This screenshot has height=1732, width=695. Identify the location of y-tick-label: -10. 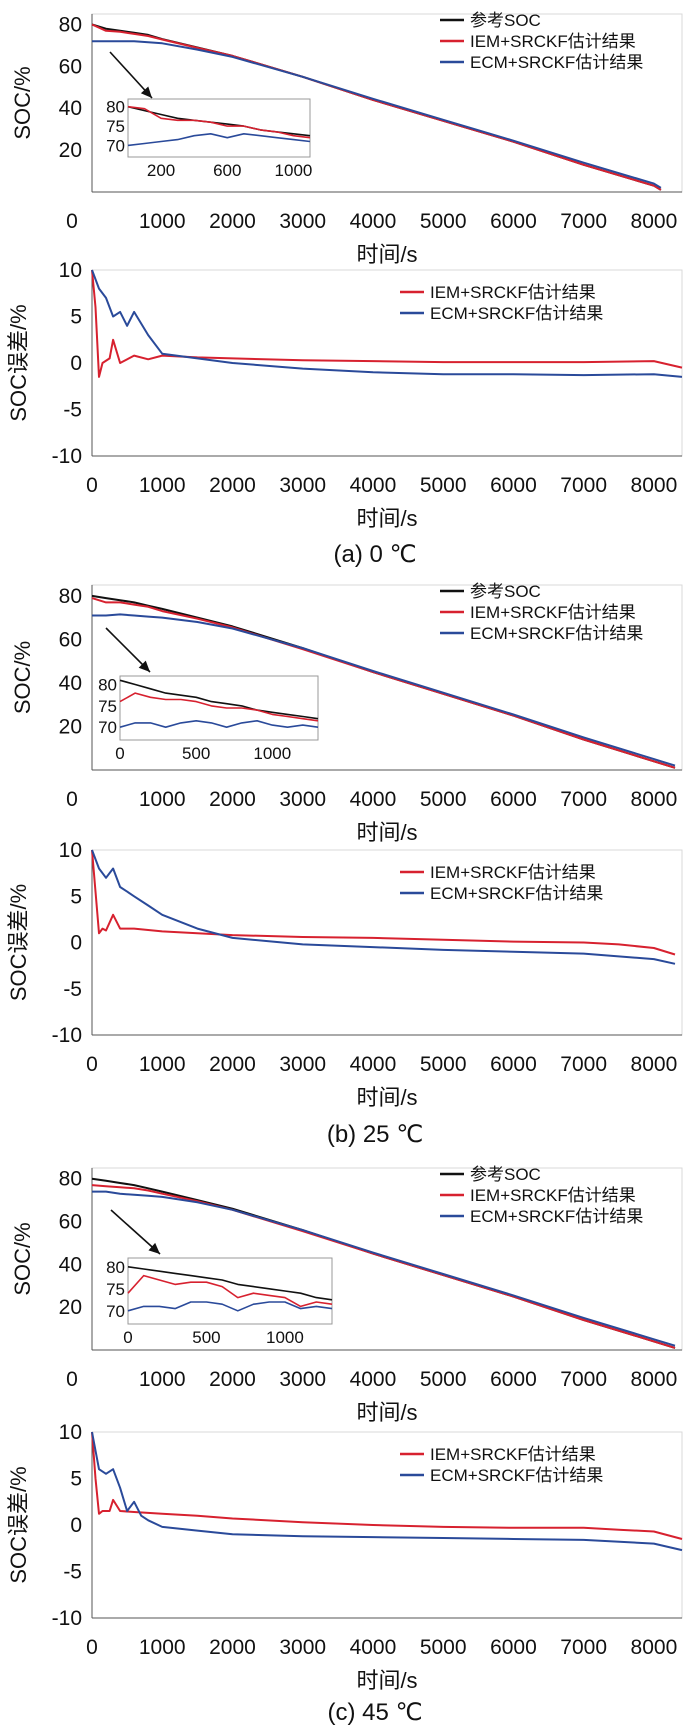
(67, 1035).